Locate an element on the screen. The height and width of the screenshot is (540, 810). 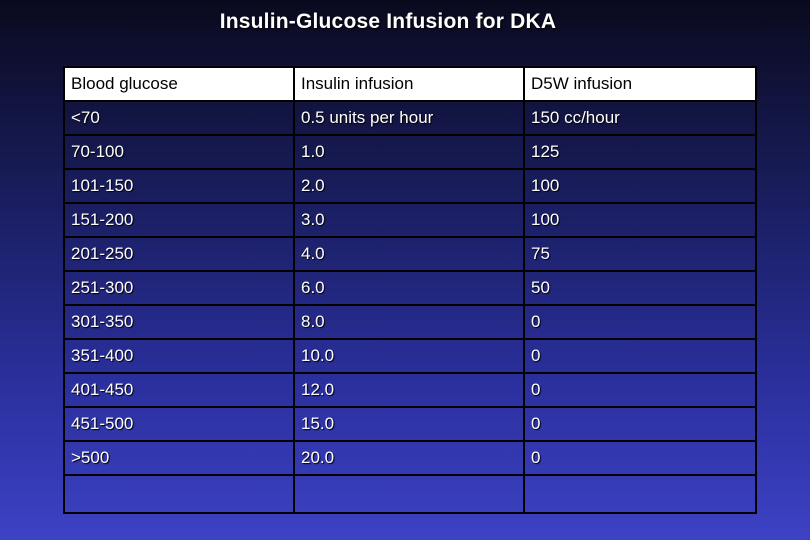
cell-d5w-infusion: 75 is located at coordinates (640, 254).